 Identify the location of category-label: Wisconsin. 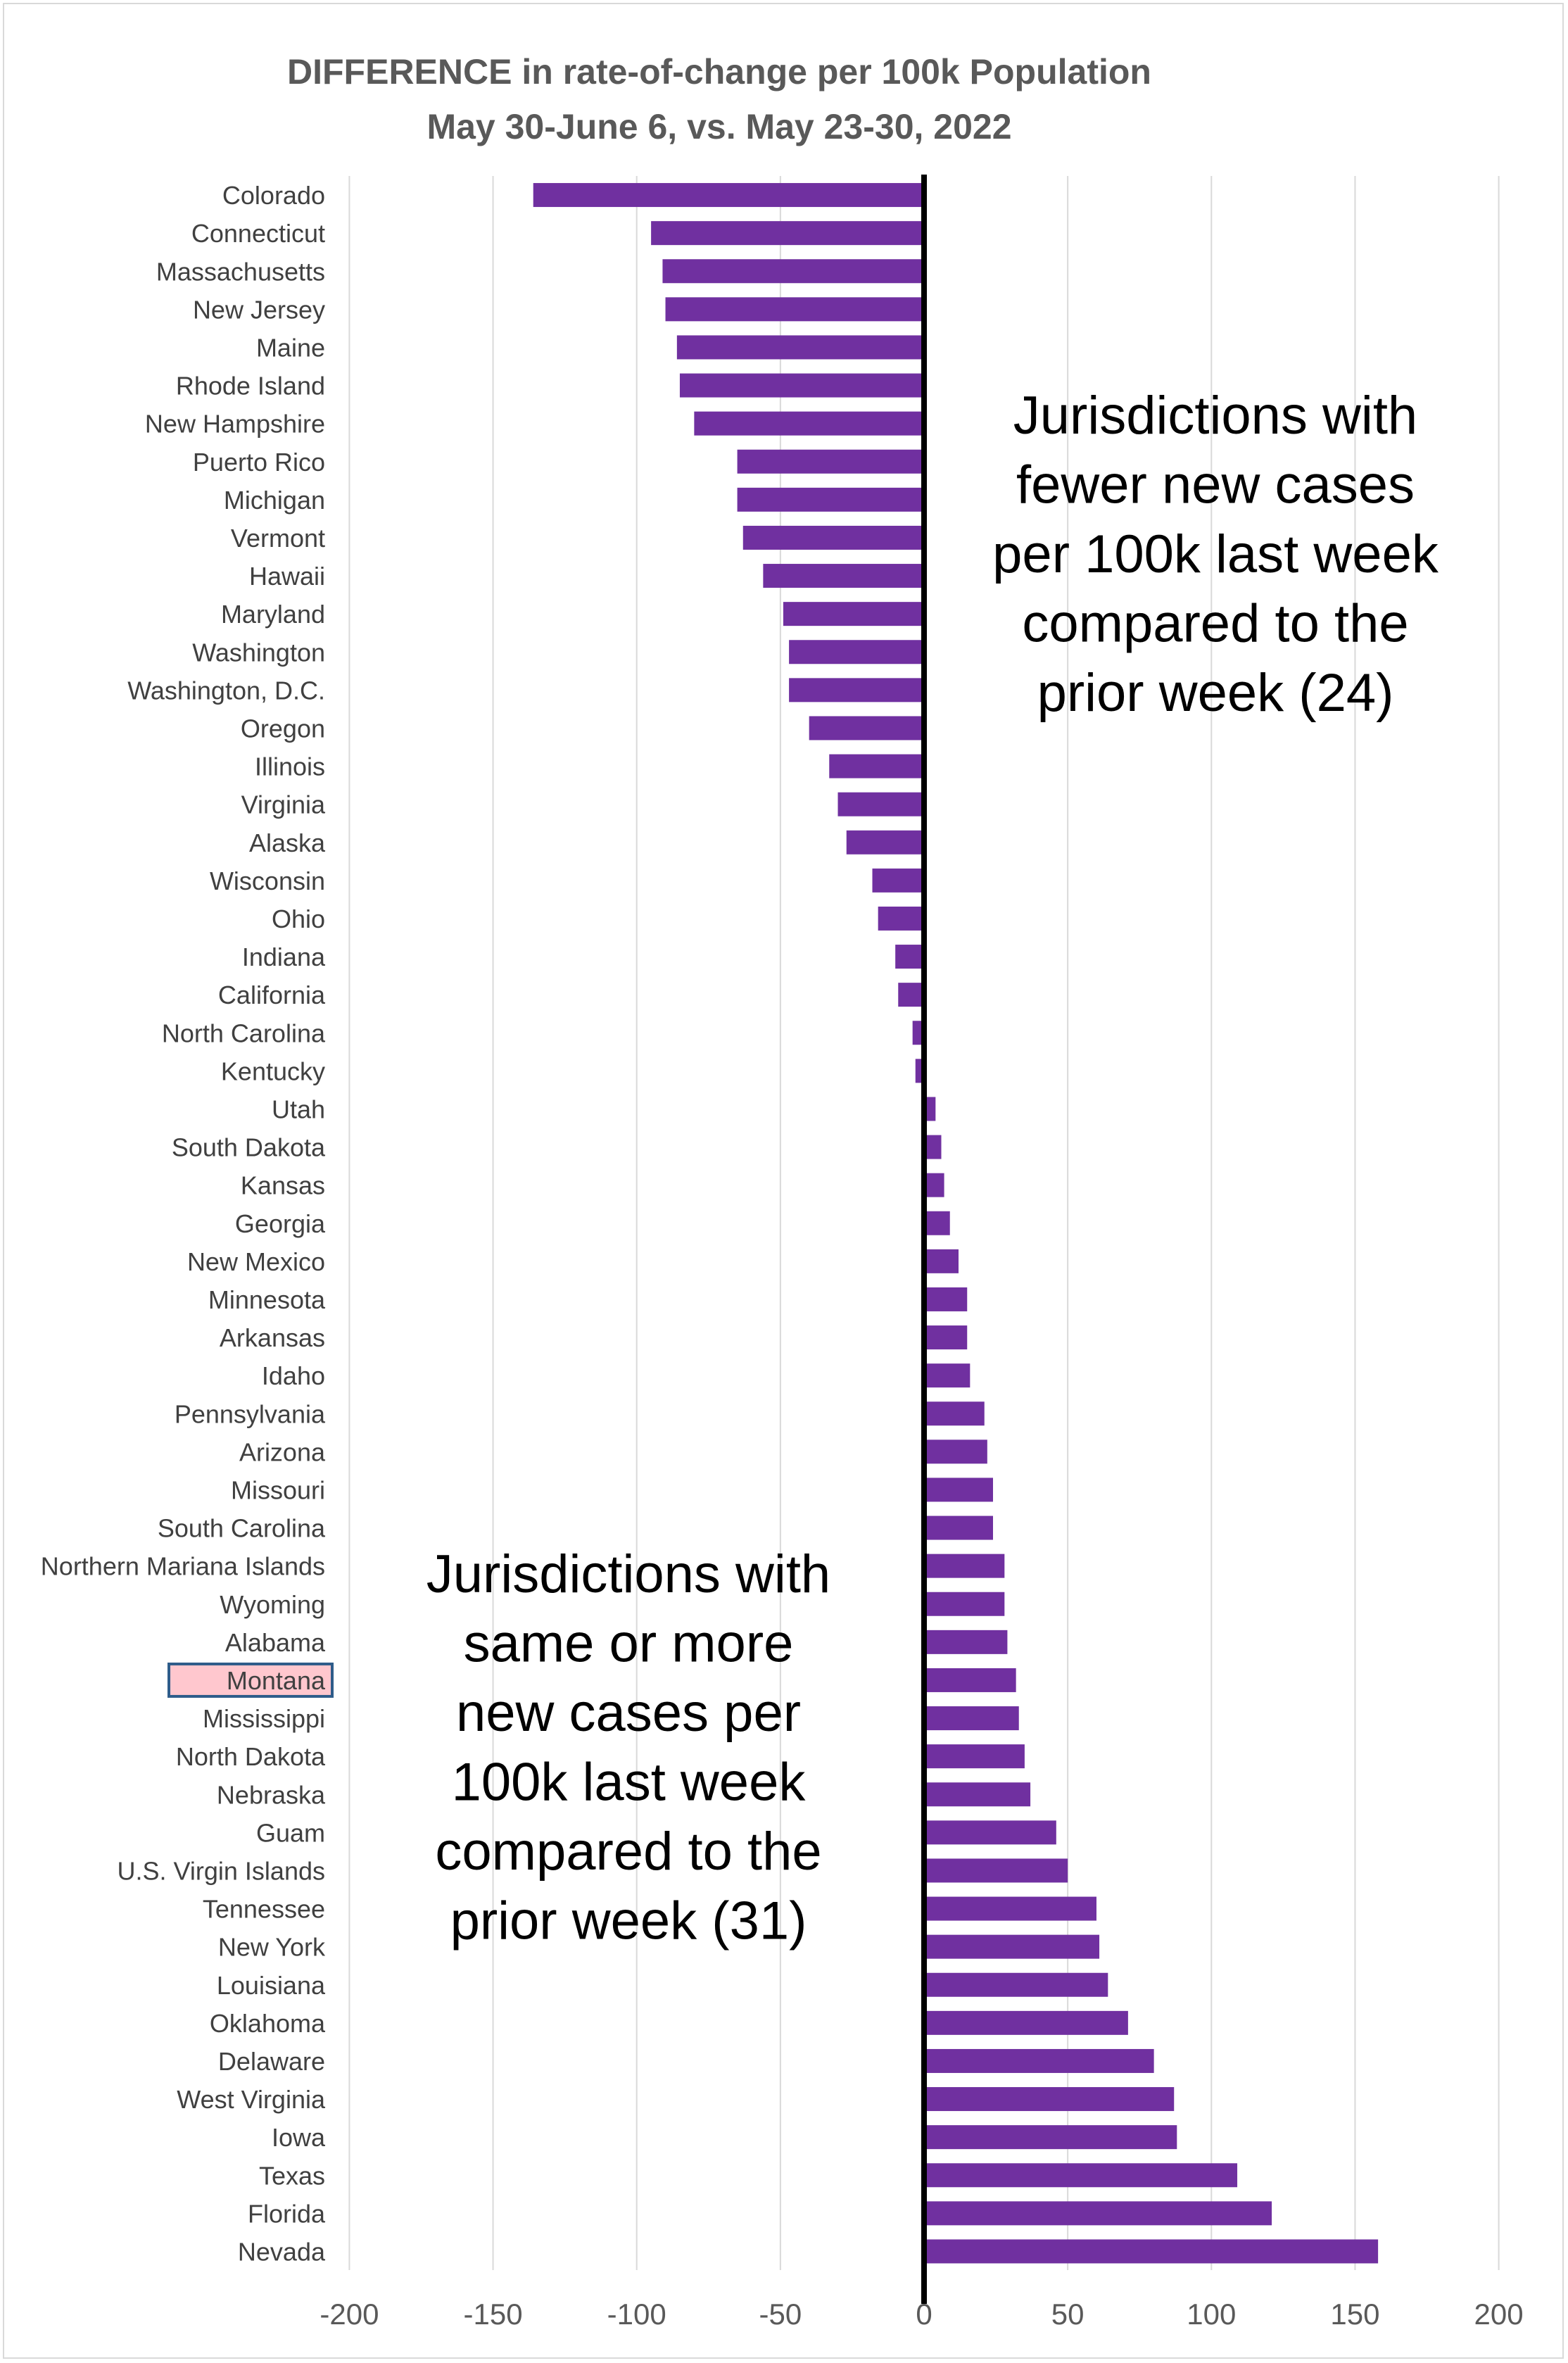
(267, 881).